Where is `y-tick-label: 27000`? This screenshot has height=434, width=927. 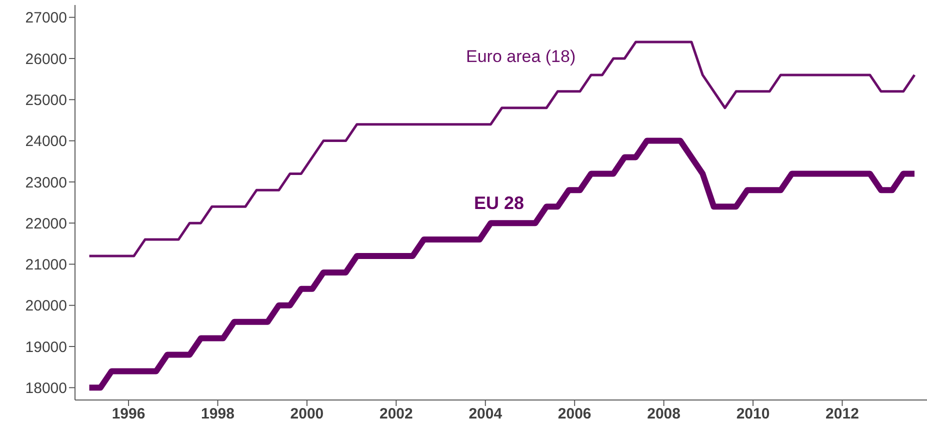 y-tick-label: 27000 is located at coordinates (46, 18).